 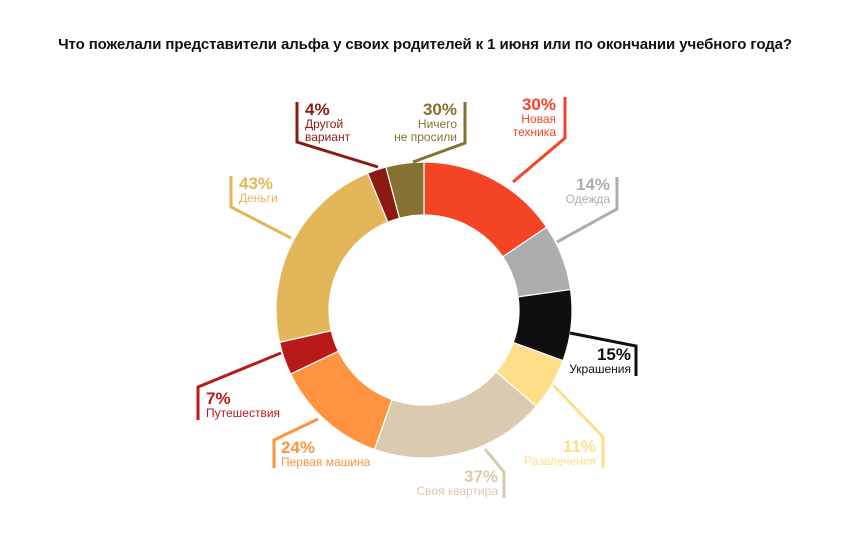 I want to click on slice-label-9: 30% Ничего не просили, so click(x=425, y=122).